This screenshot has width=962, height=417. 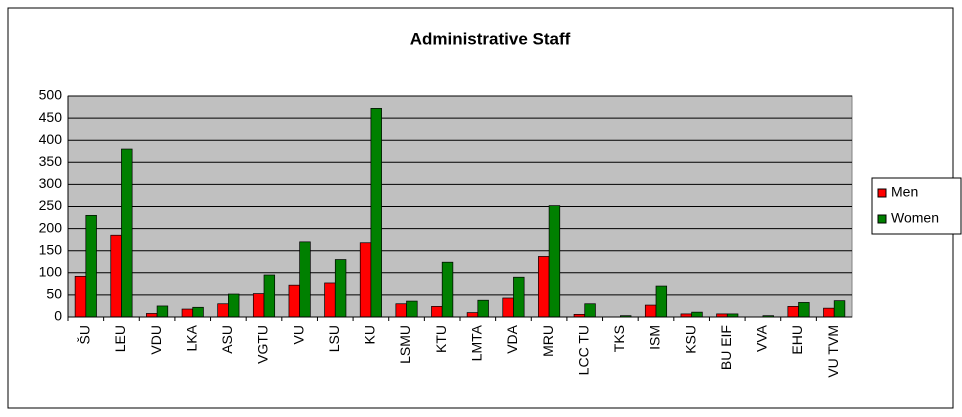 I want to click on x-tick-label: ASU, so click(x=227, y=339).